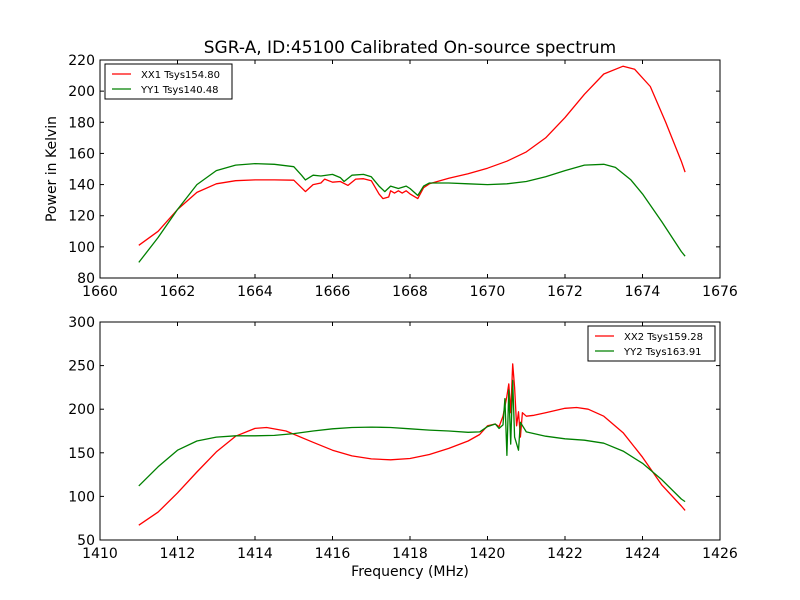  I want to click on top-series-line-yy1, so click(412, 212).